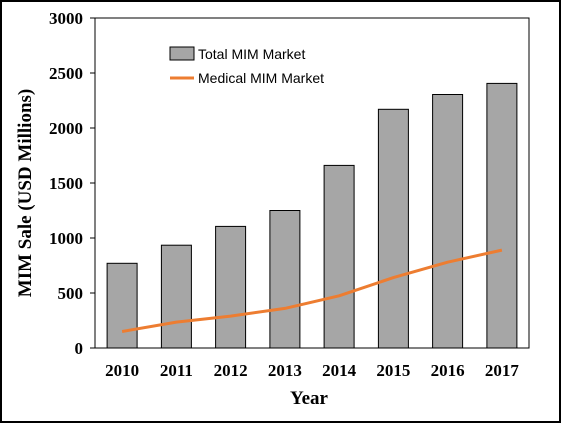 The height and width of the screenshot is (423, 561). What do you see at coordinates (71, 293) in the screenshot?
I see `y-tick-label: 500` at bounding box center [71, 293].